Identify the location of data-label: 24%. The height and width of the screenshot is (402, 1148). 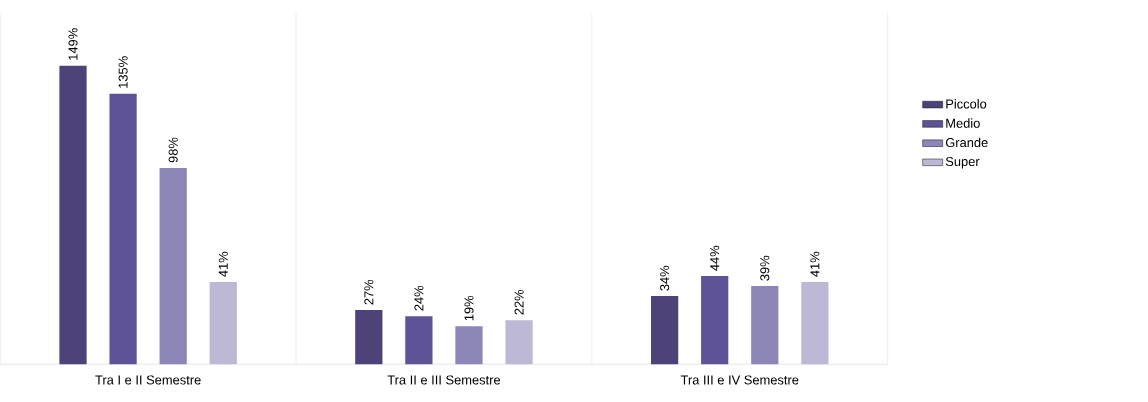
(419, 298).